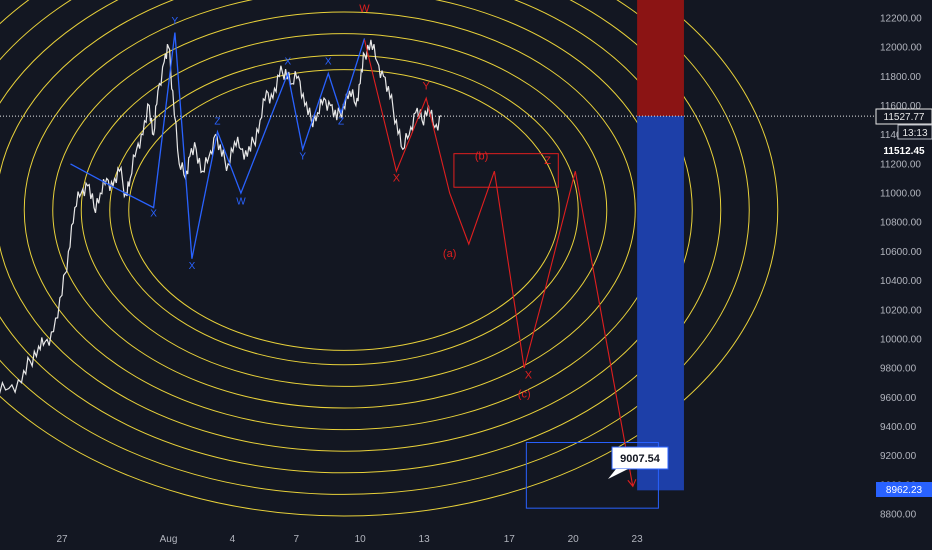 The image size is (932, 550). Describe the element at coordinates (302, 157) in the screenshot. I see `blue-wave-label-6: Y` at that location.